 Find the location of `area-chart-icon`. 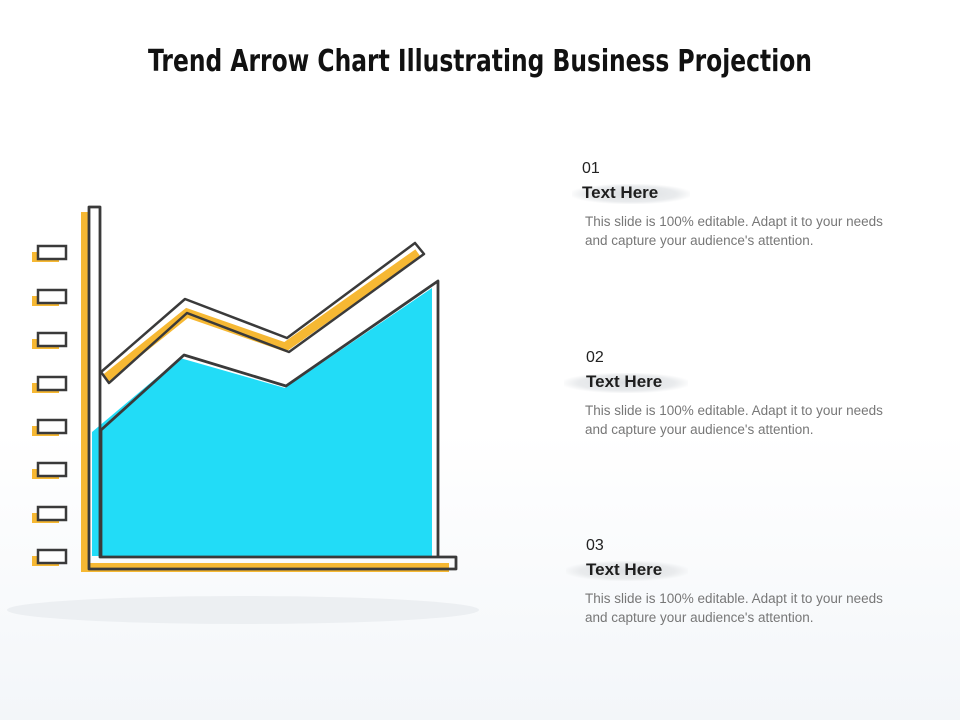

area-chart-icon is located at coordinates (262, 422).